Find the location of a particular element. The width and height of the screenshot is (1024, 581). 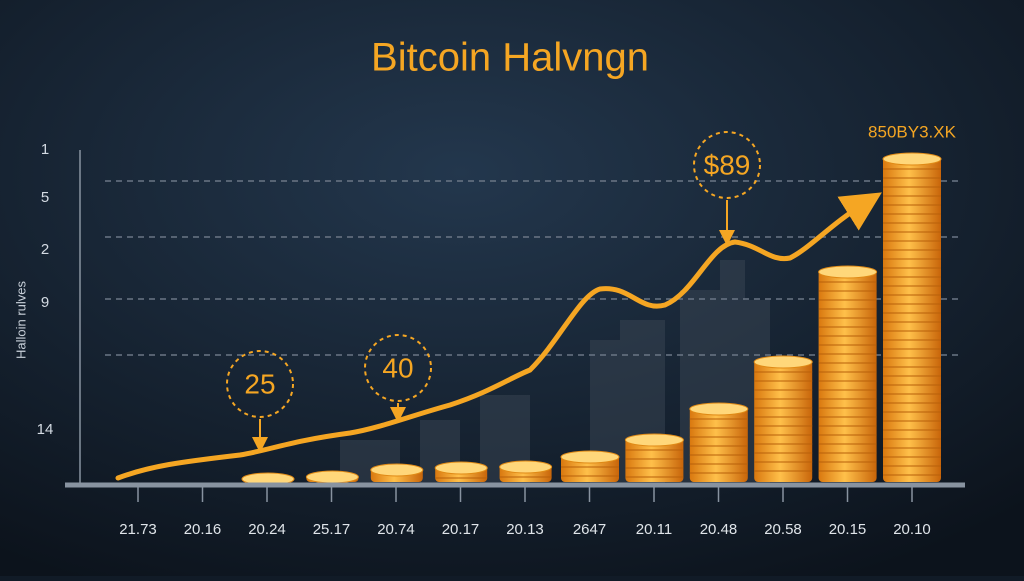

x-label: 20.16 is located at coordinates (203, 529).